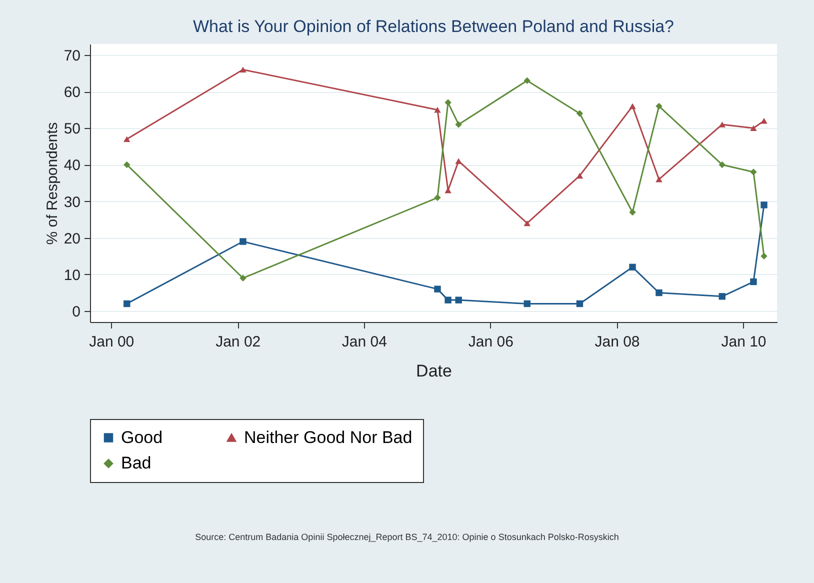 This screenshot has height=583, width=814. I want to click on x-axis-title: Date, so click(434, 371).